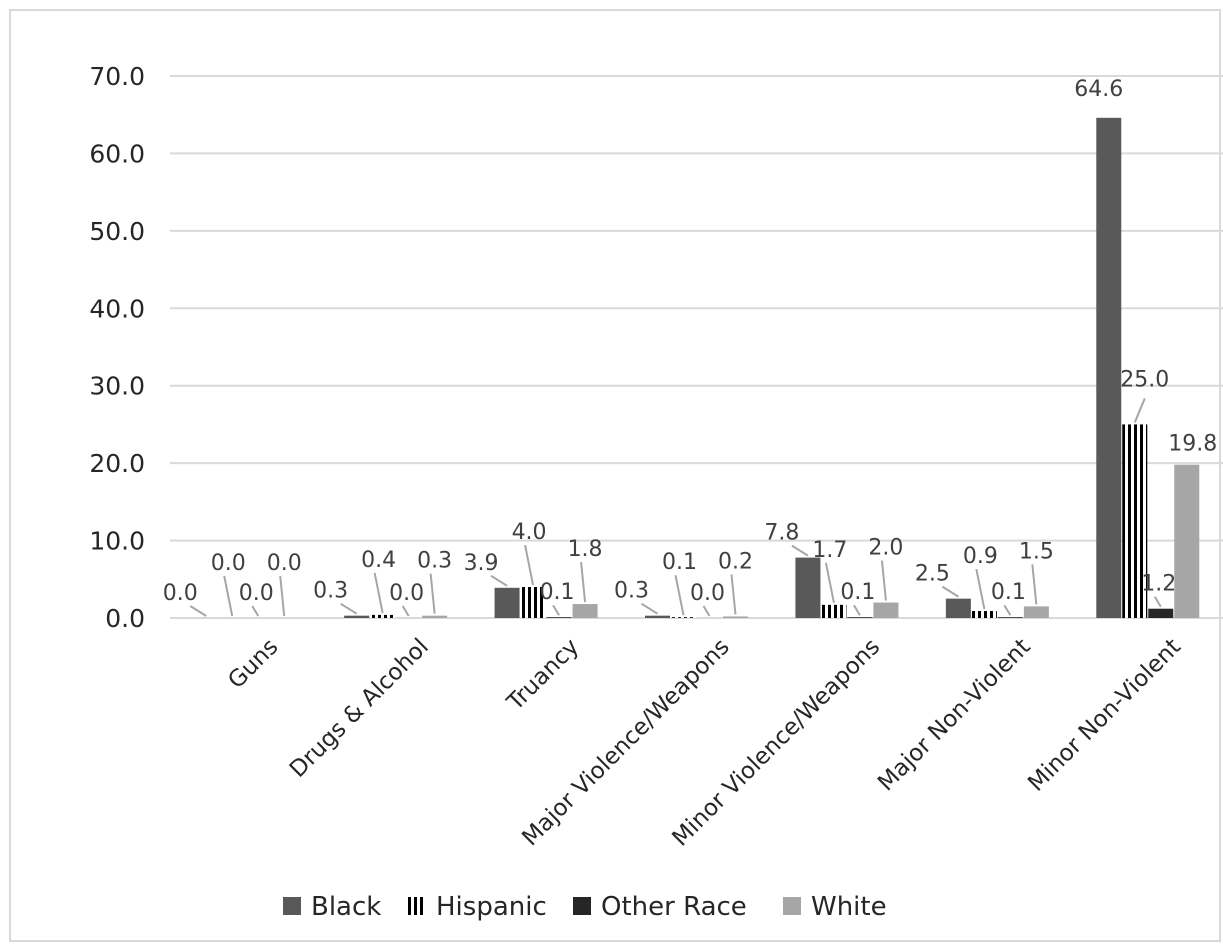  What do you see at coordinates (735, 561) in the screenshot?
I see `data-label-white-major-violence-weapons: 0.2` at bounding box center [735, 561].